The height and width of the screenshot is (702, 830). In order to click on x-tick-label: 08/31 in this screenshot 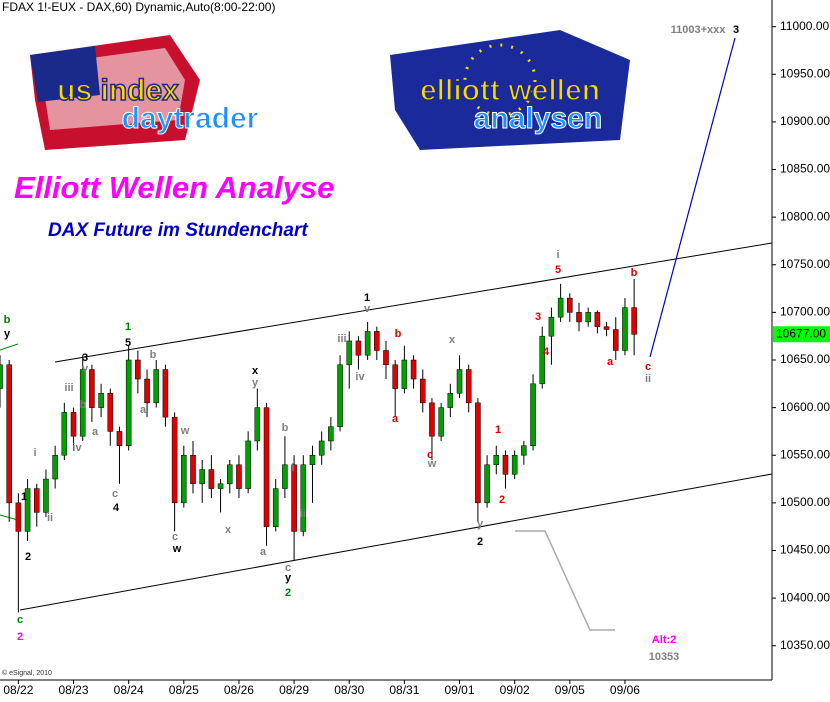, I will do `click(404, 690)`.